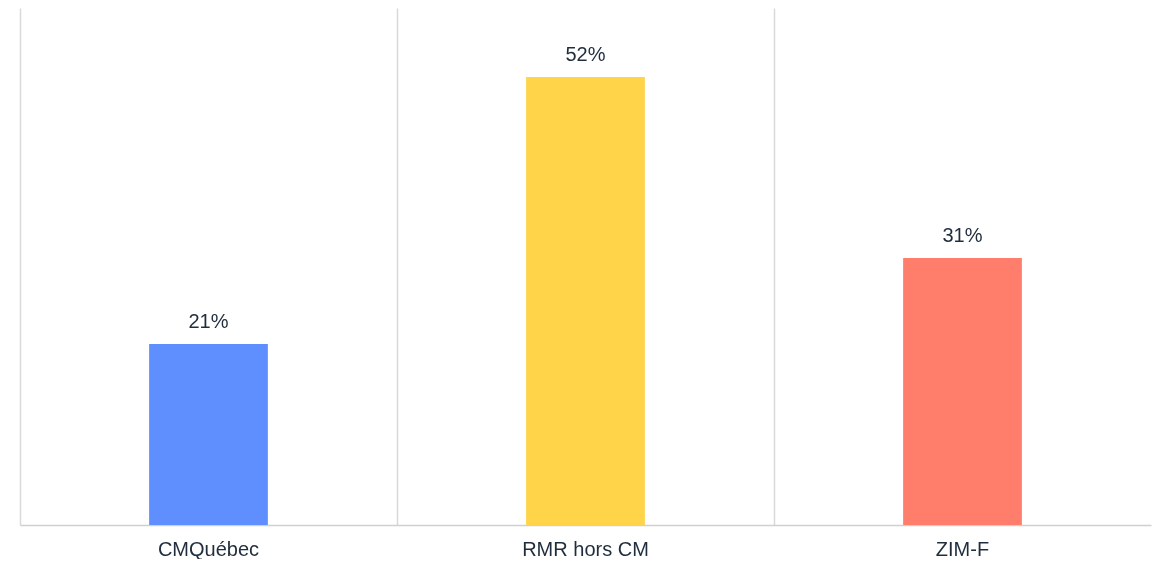 The image size is (1159, 570). What do you see at coordinates (585, 53) in the screenshot?
I see `data-label: 52%` at bounding box center [585, 53].